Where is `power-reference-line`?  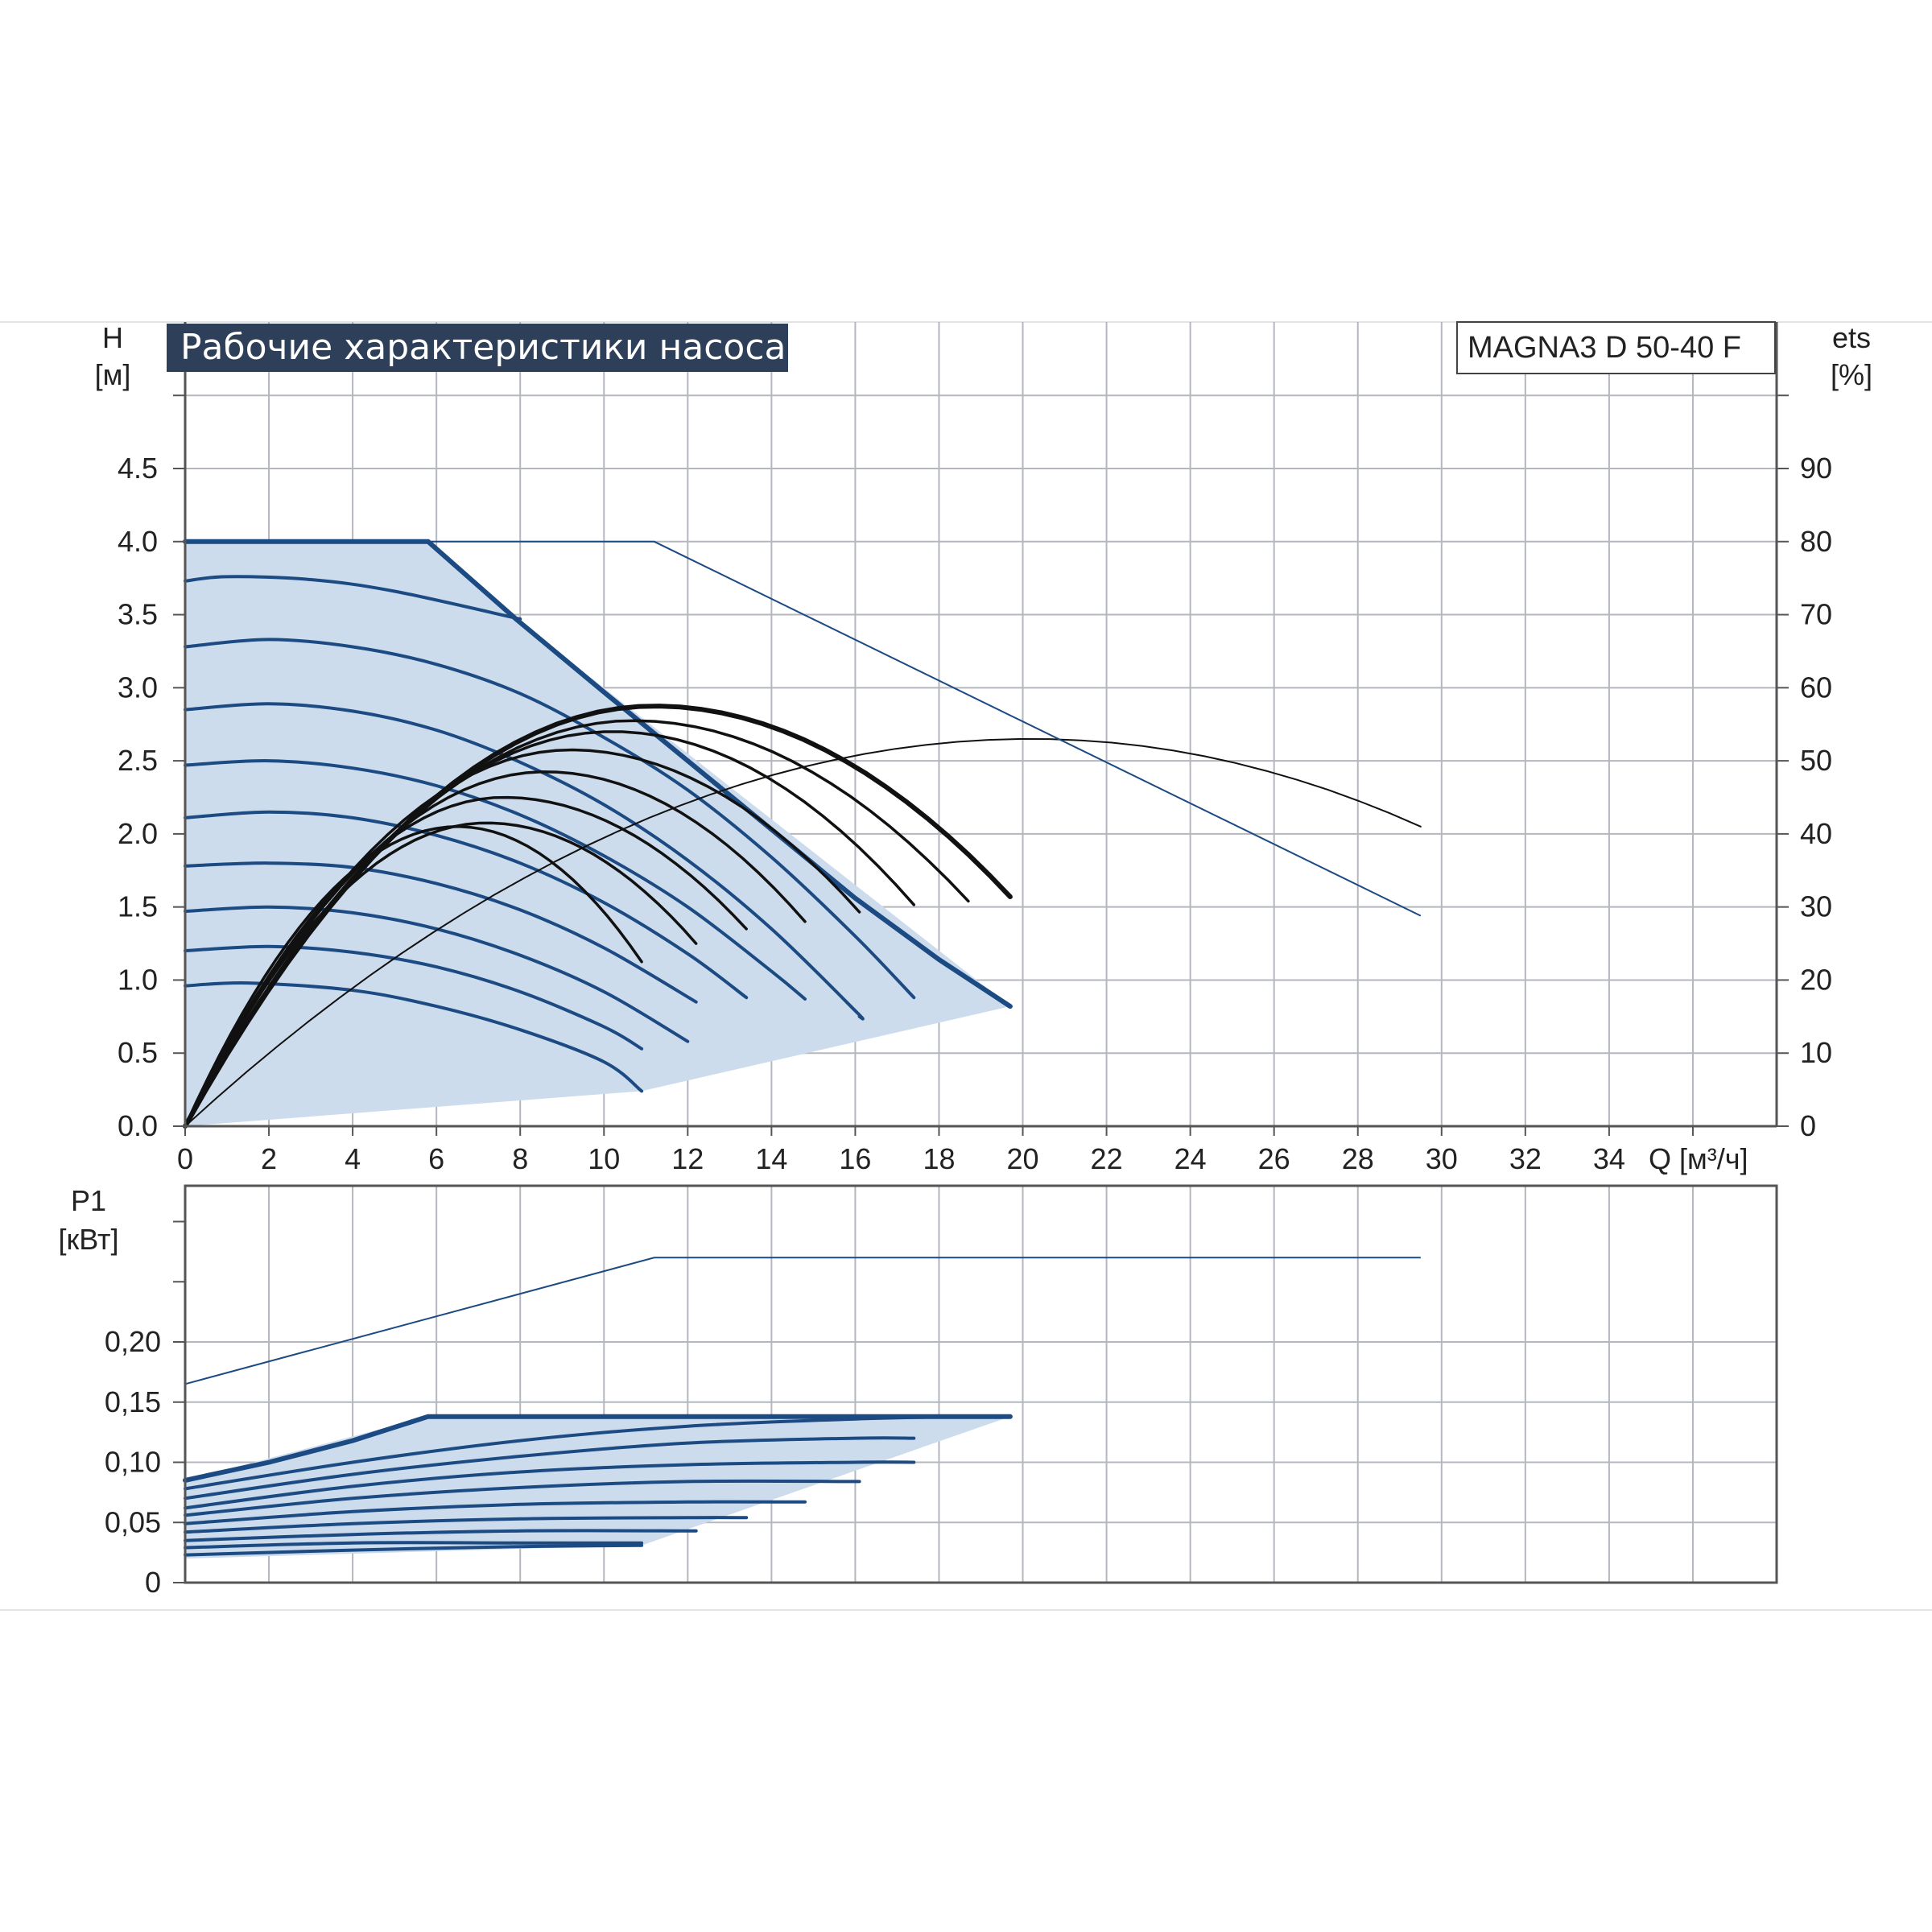
power-reference-line is located at coordinates (802, 1321).